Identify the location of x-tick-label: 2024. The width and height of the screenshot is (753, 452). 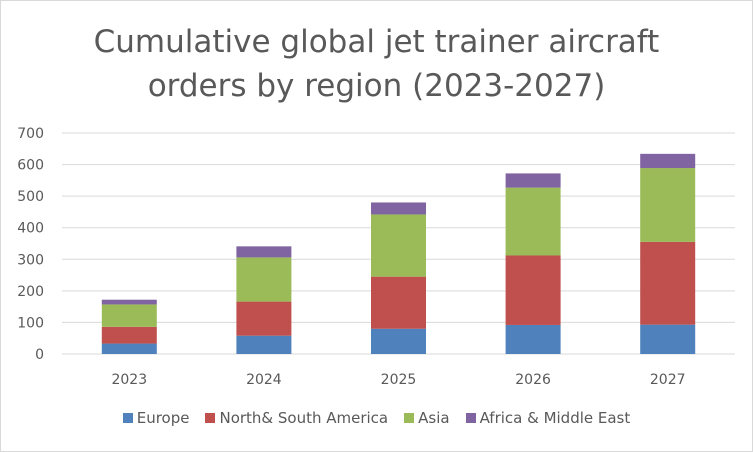
(264, 380).